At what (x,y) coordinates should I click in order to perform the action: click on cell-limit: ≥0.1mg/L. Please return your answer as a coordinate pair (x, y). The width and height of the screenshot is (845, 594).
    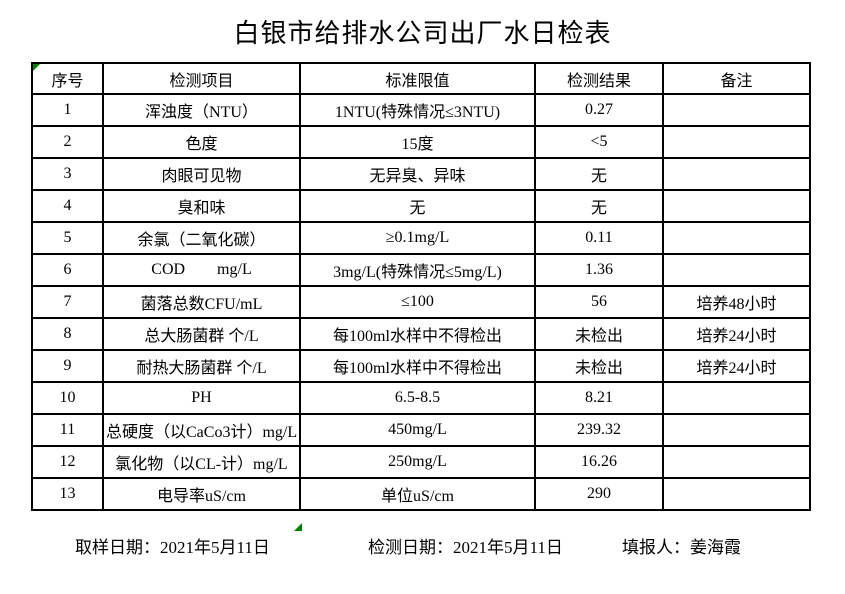
    Looking at the image, I should click on (417, 238).